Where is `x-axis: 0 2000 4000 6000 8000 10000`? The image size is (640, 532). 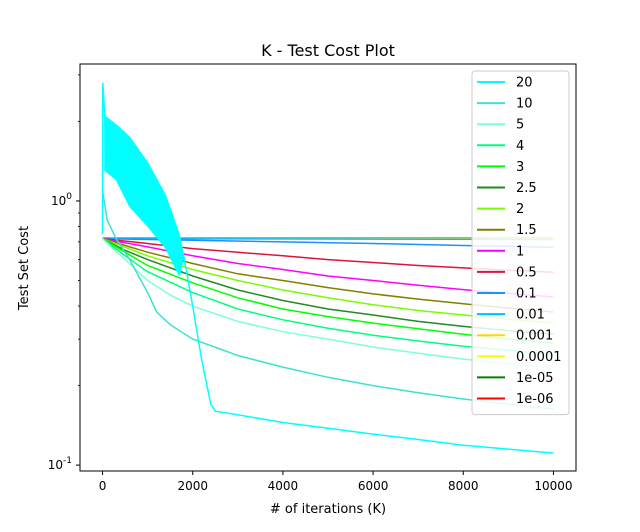
x-axis: 0 2000 4000 6000 8000 10000 is located at coordinates (336, 482).